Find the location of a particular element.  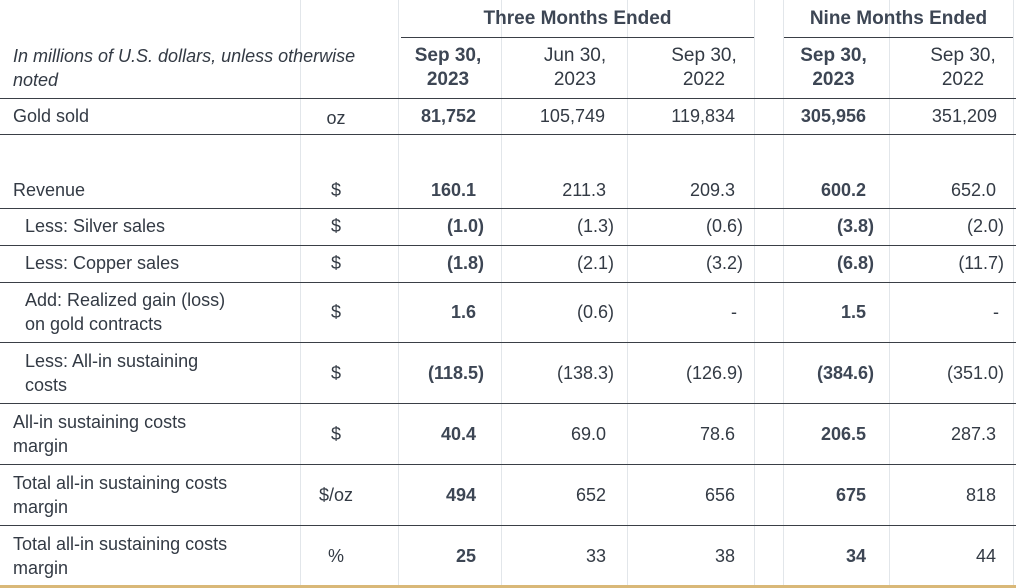

value-cell: 78.6 is located at coordinates (717, 434).